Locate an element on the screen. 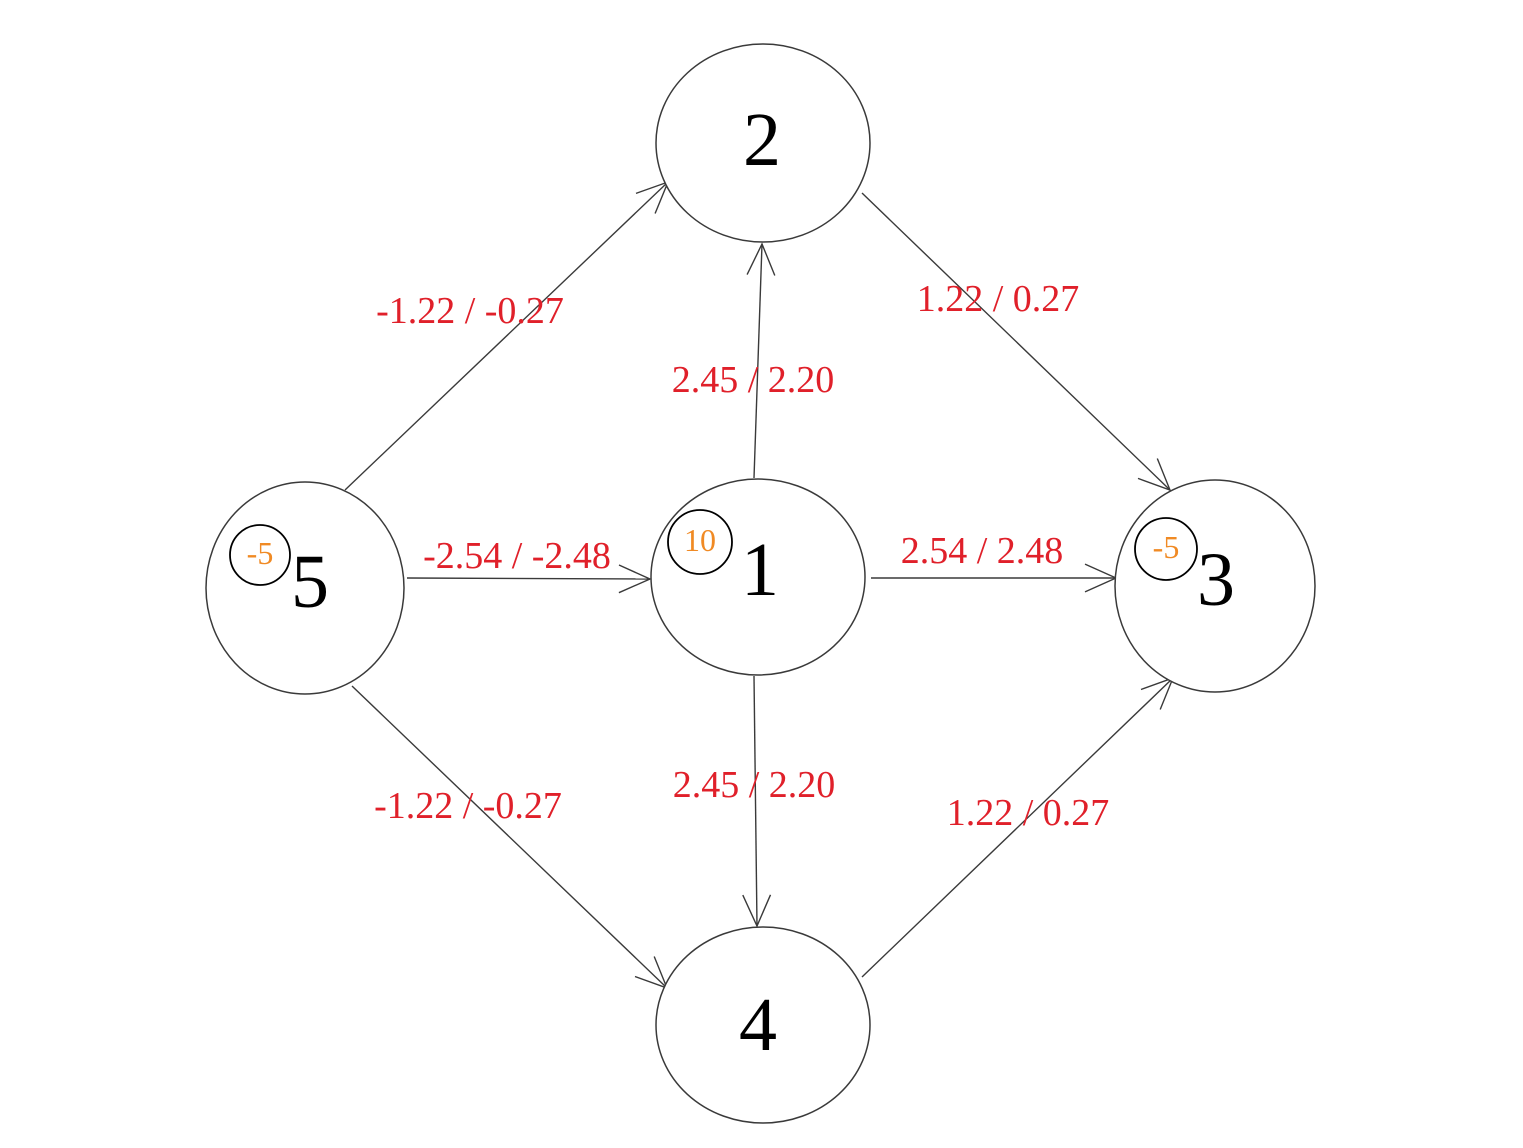  node-4: 4 is located at coordinates (763, 1025).